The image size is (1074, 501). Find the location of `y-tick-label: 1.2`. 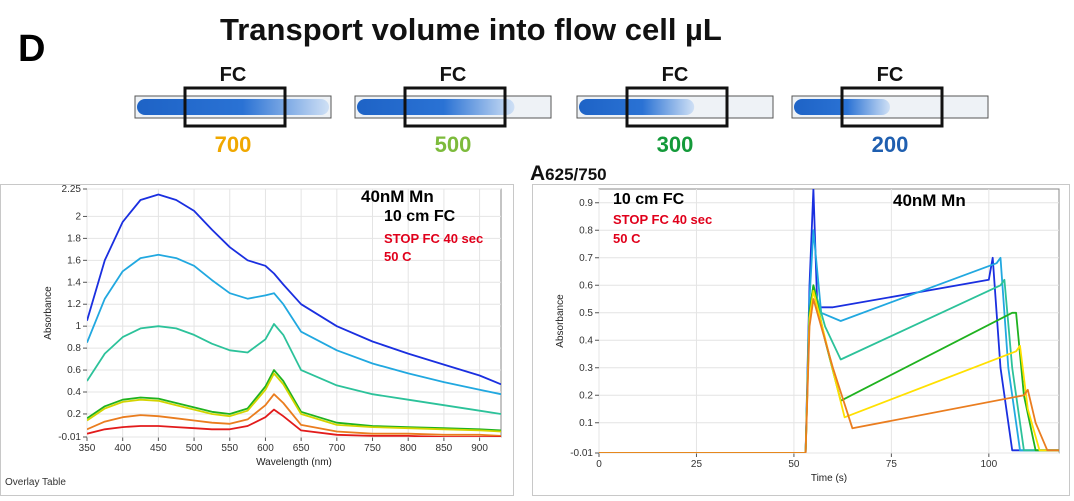

y-tick-label: 1.2 is located at coordinates (74, 304).